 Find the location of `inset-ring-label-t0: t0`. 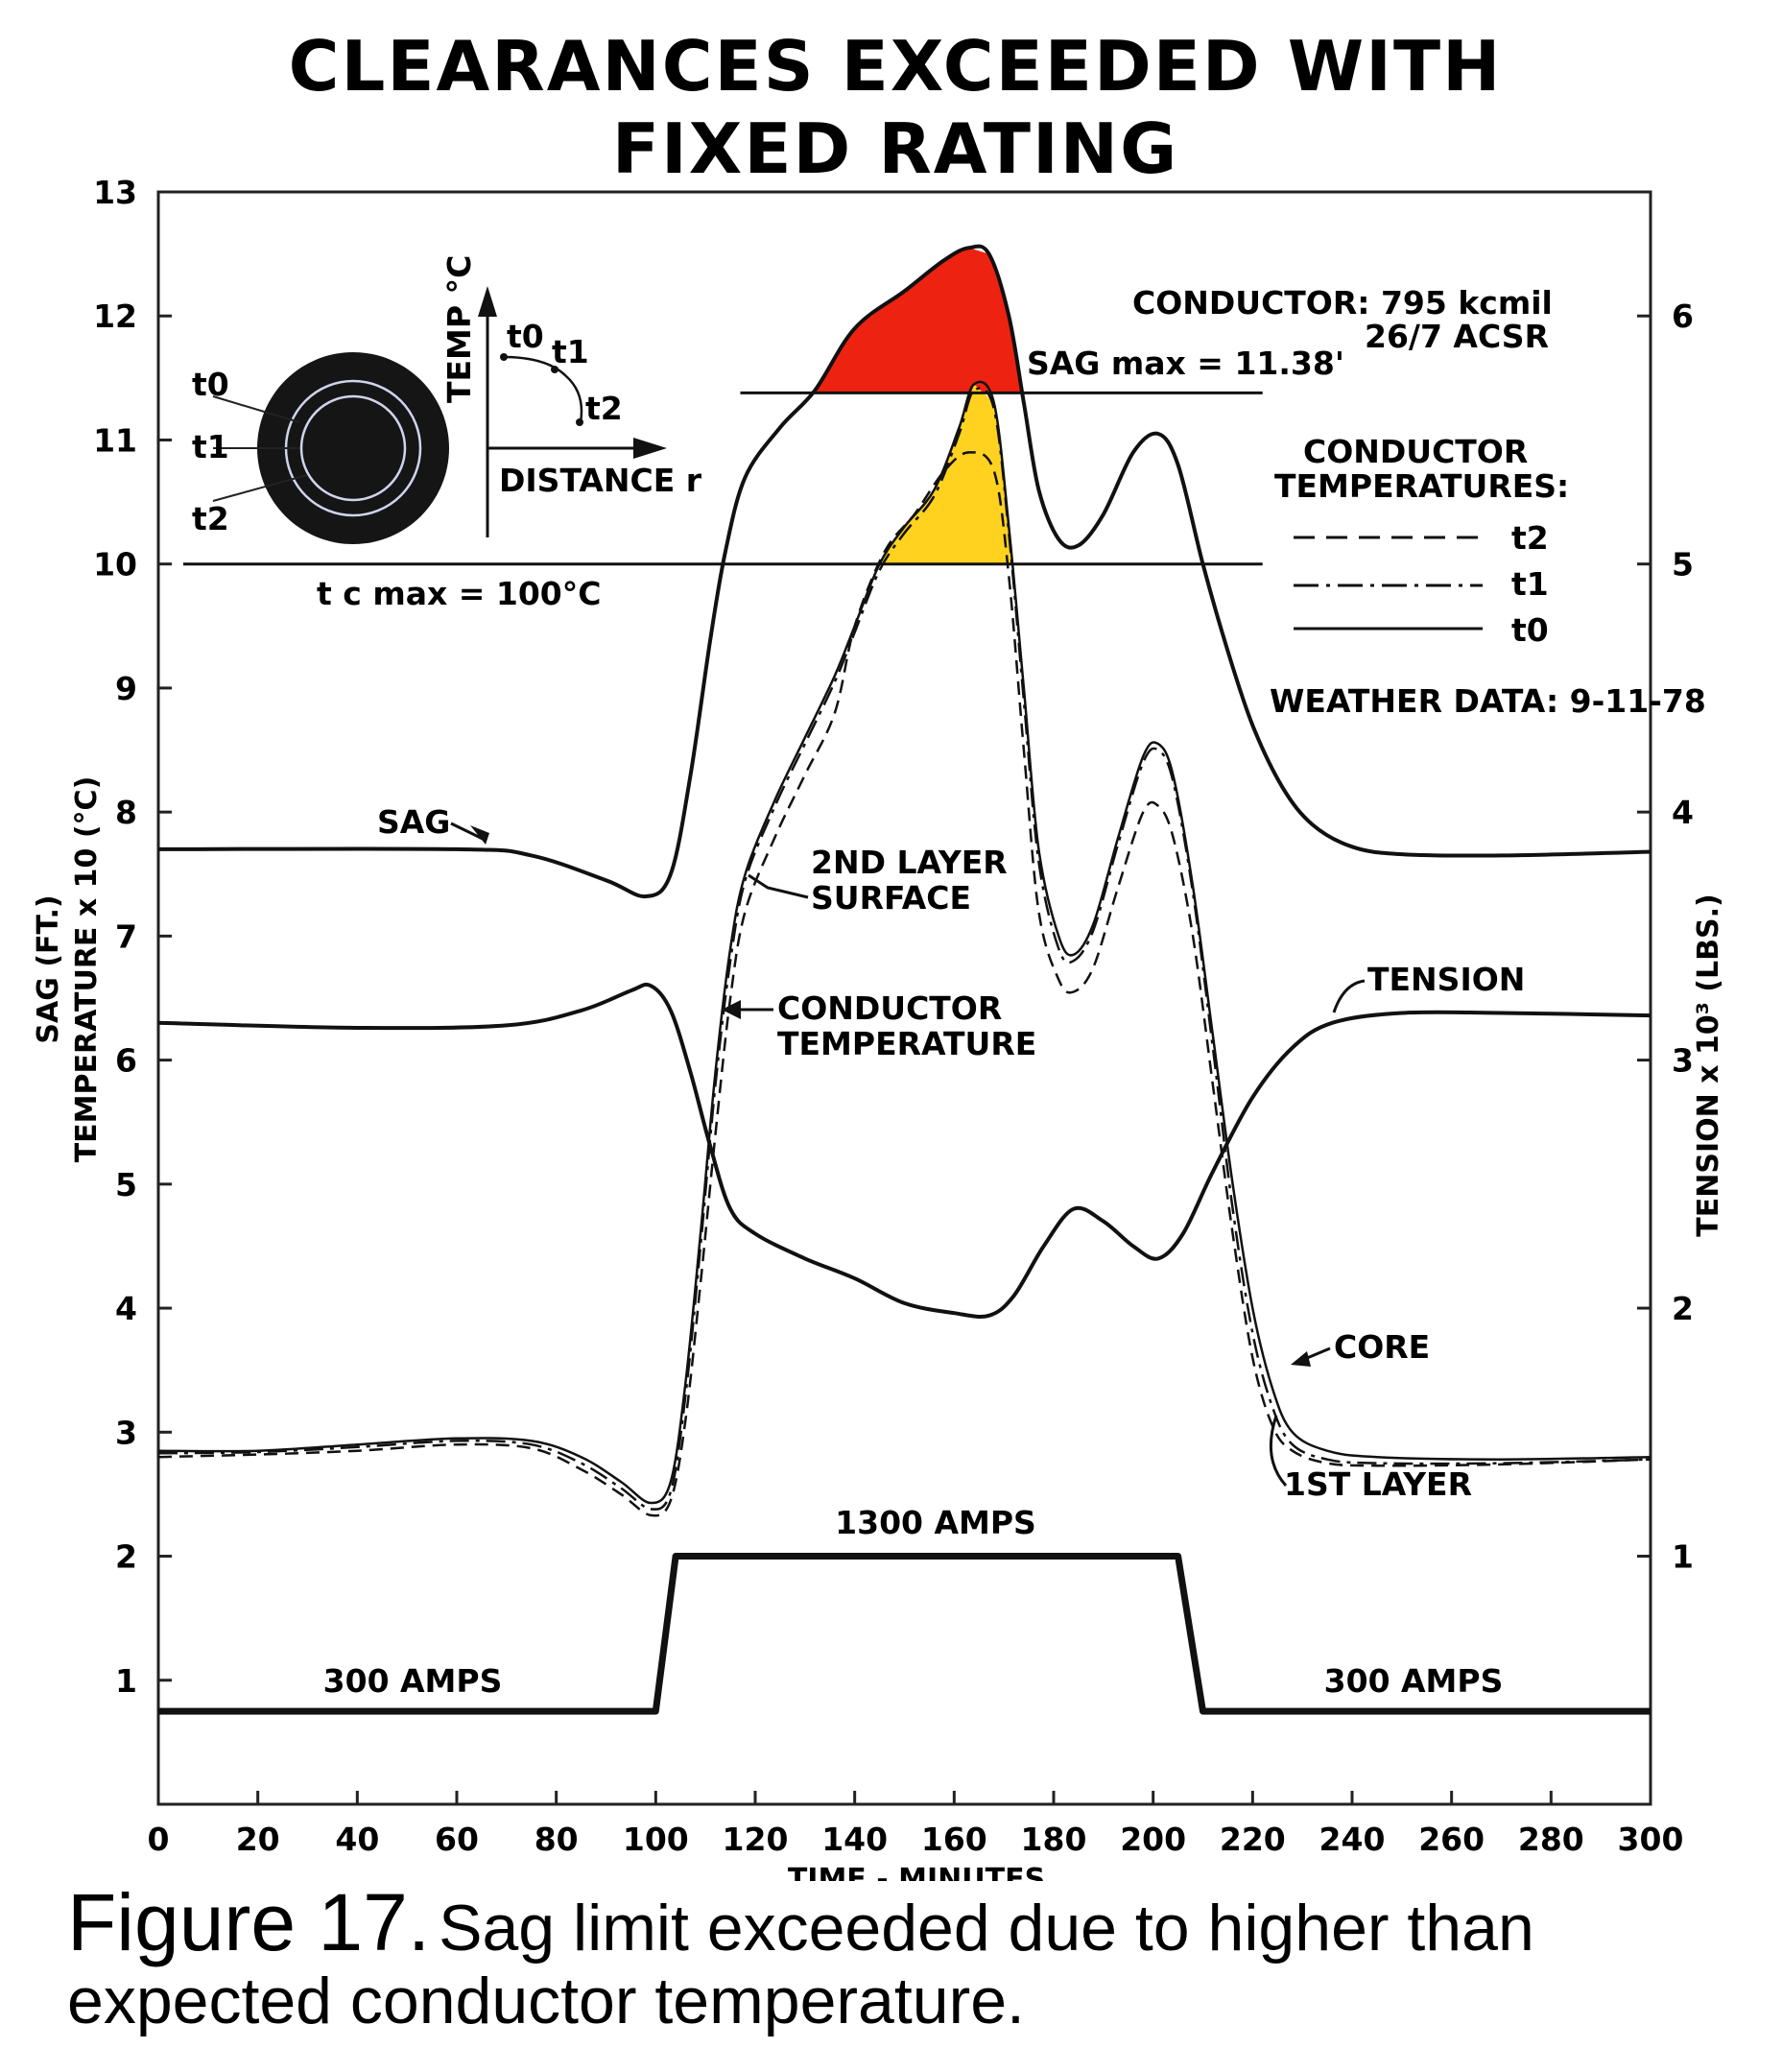

inset-ring-label-t0: t0 is located at coordinates (210, 384).